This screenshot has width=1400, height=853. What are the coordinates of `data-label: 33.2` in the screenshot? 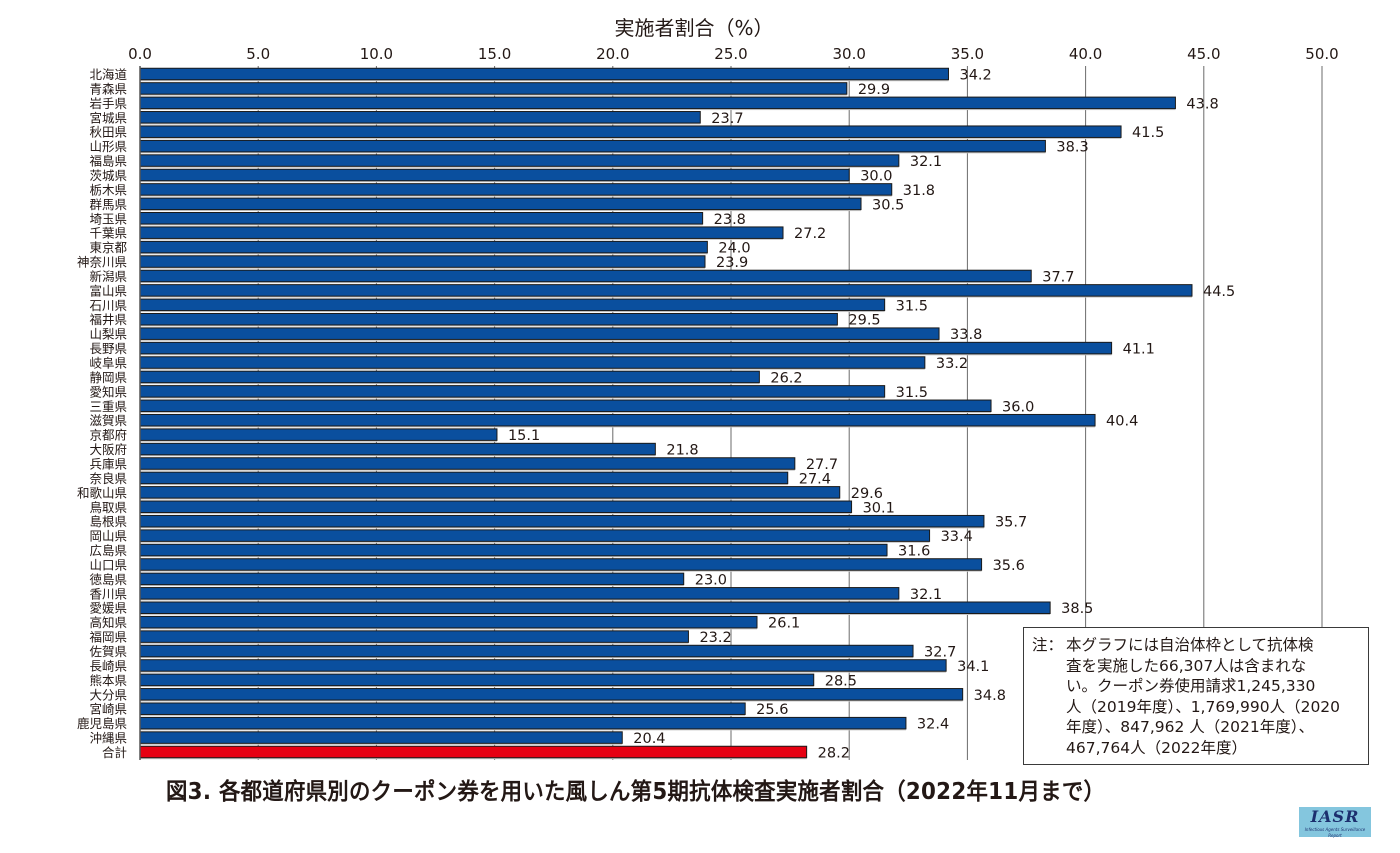 It's located at (952, 364).